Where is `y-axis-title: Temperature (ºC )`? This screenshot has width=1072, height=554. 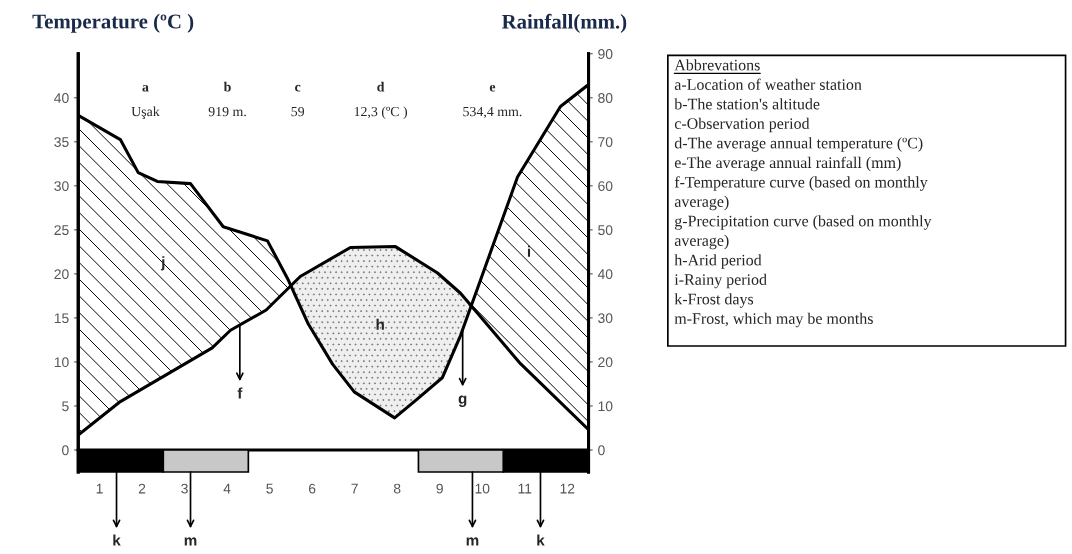
y-axis-title: Temperature (ºC ) is located at coordinates (113, 23).